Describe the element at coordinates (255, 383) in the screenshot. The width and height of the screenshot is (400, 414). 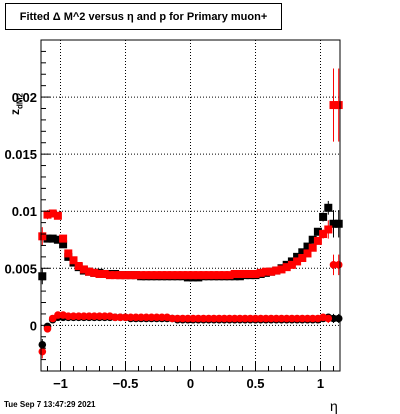
I see `x-tick-label: 0.5` at that location.